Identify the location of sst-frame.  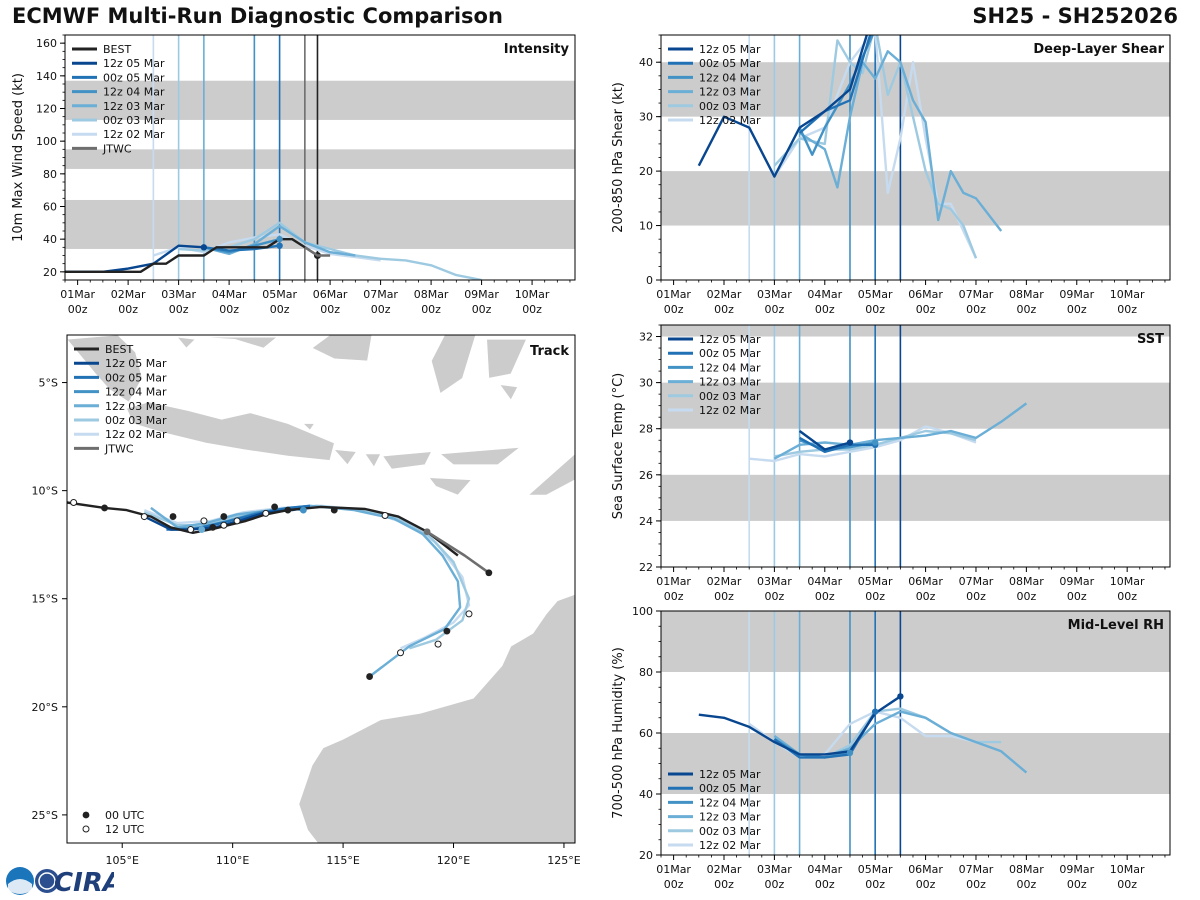
(915, 446).